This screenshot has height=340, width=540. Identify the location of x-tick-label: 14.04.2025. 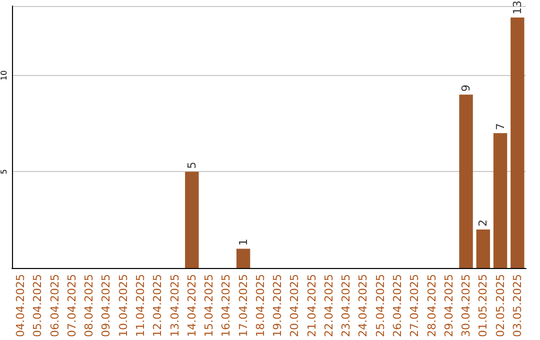
(191, 306).